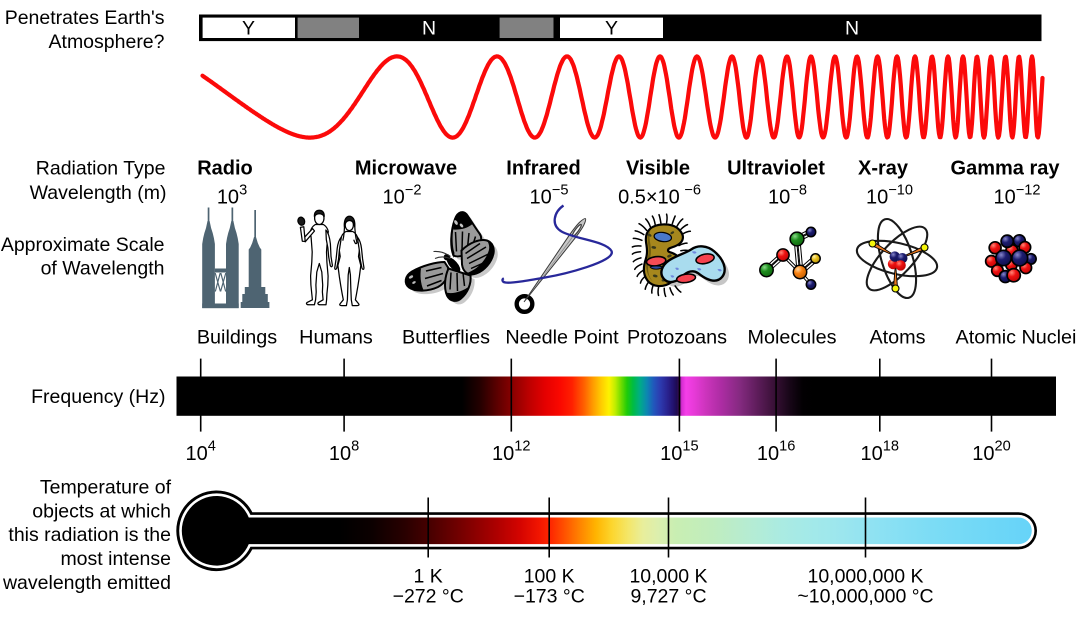 The image size is (1080, 640). I want to click on svg-text: Ultraviolet, so click(776, 169).